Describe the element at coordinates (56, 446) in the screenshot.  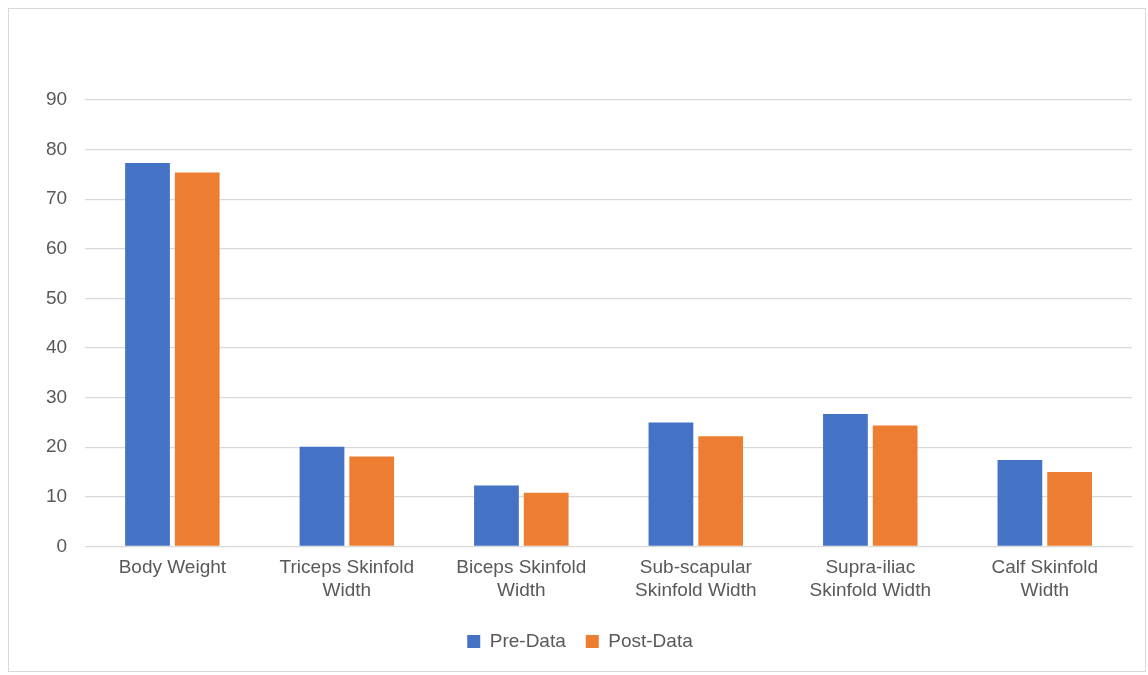
I see `y-tick-label: 20` at that location.